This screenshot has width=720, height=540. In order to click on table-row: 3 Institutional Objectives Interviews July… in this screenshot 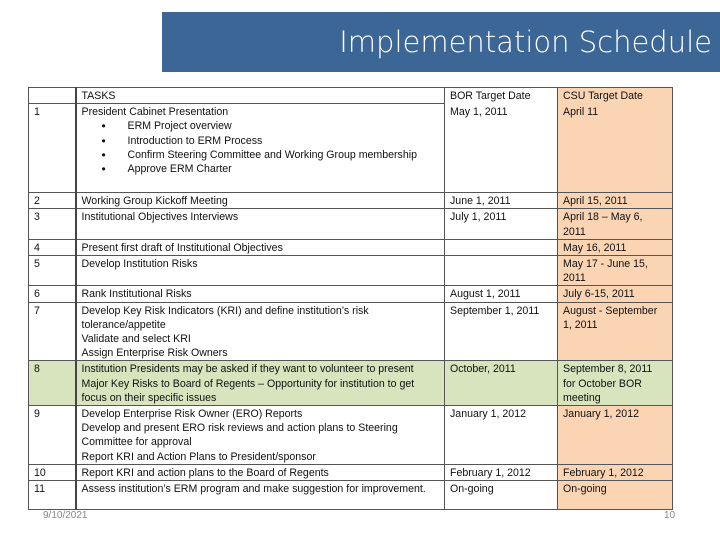, I will do `click(350, 224)`.